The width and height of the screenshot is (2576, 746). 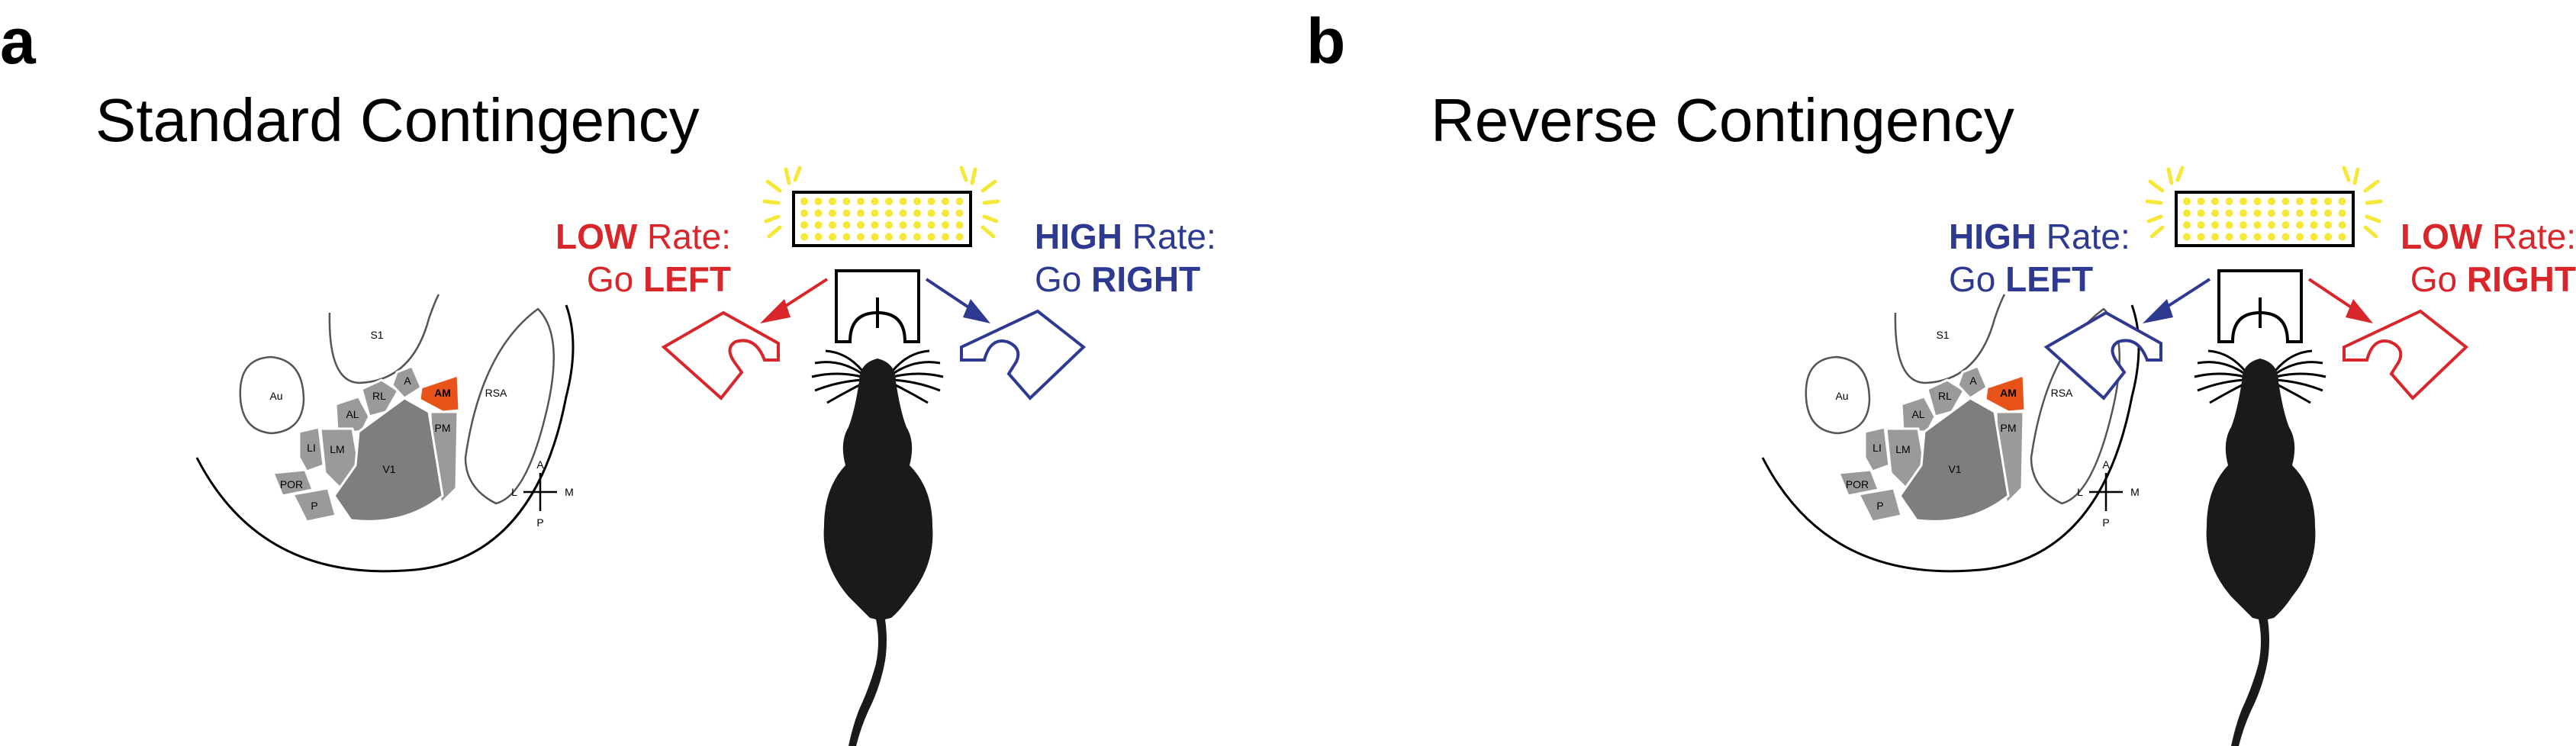 I want to click on mouse-silhouette, so click(x=2260, y=547).